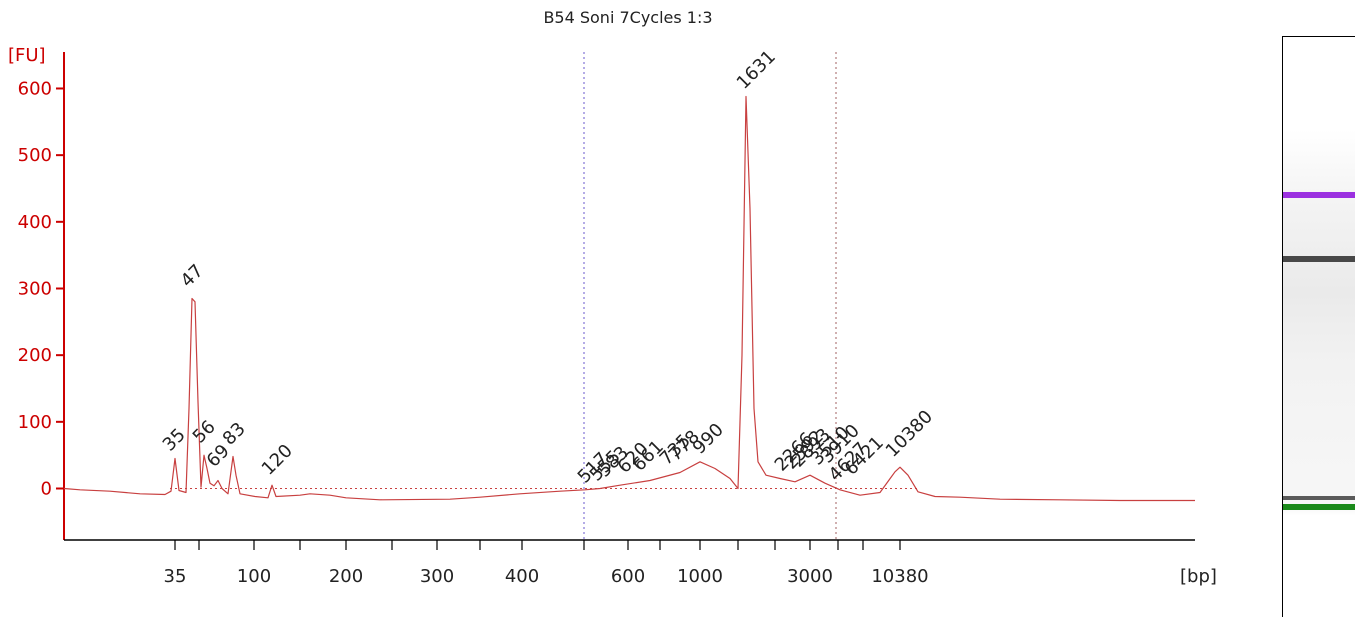 This screenshot has height=617, width=1355. Describe the element at coordinates (1318, 326) in the screenshot. I see `gel-lane` at that location.